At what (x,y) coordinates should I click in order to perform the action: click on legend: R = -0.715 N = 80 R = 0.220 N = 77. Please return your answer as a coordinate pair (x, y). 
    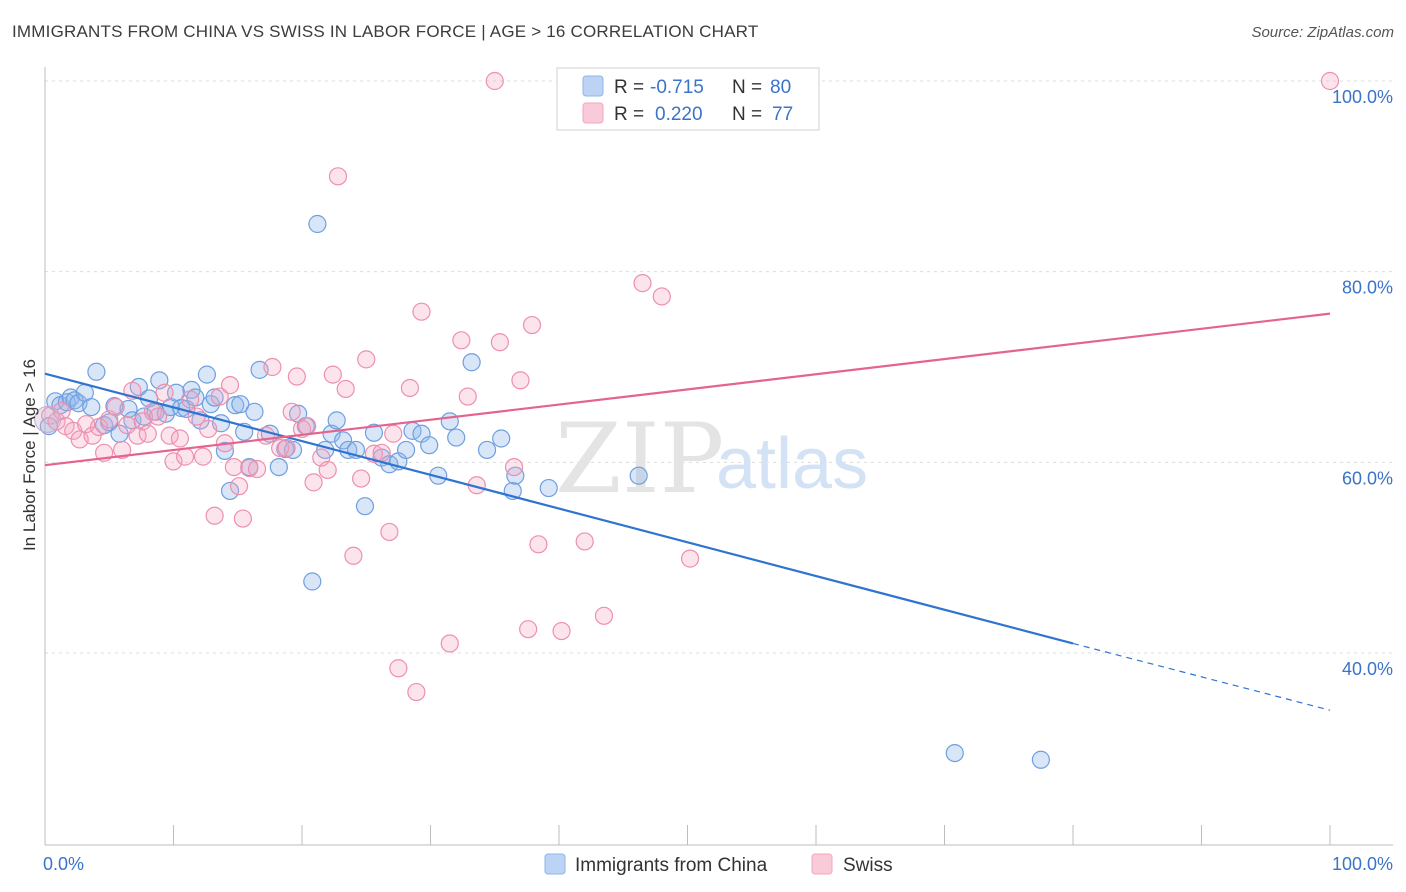
    Looking at the image, I should click on (688, 99).